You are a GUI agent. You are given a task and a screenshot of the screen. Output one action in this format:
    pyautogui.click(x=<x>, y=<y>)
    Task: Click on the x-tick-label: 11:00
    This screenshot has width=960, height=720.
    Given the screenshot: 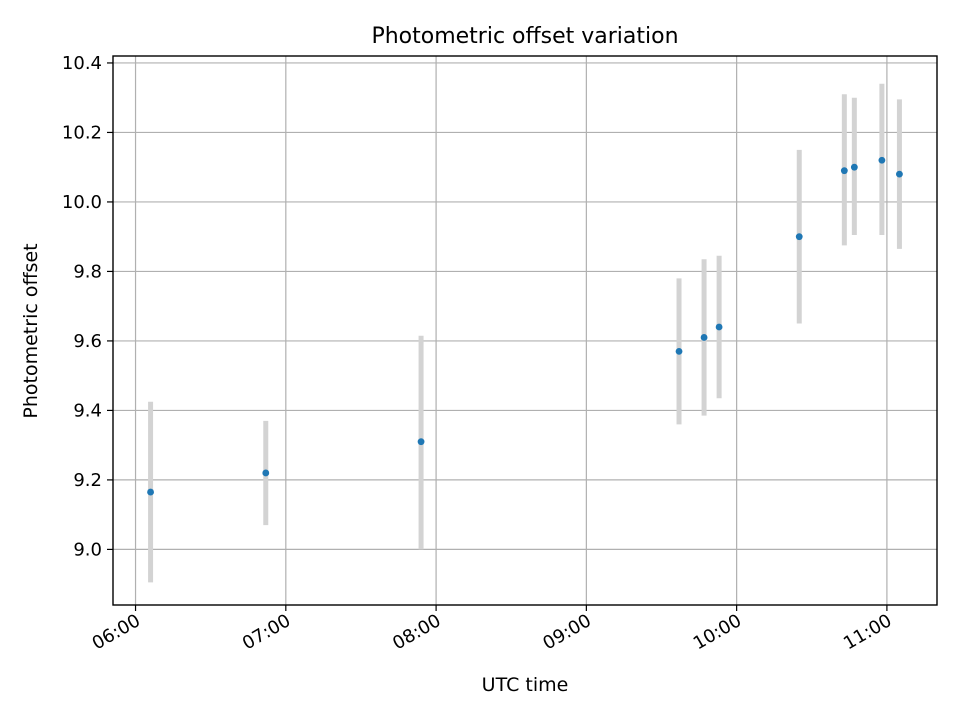 What is the action you would take?
    pyautogui.click(x=867, y=632)
    